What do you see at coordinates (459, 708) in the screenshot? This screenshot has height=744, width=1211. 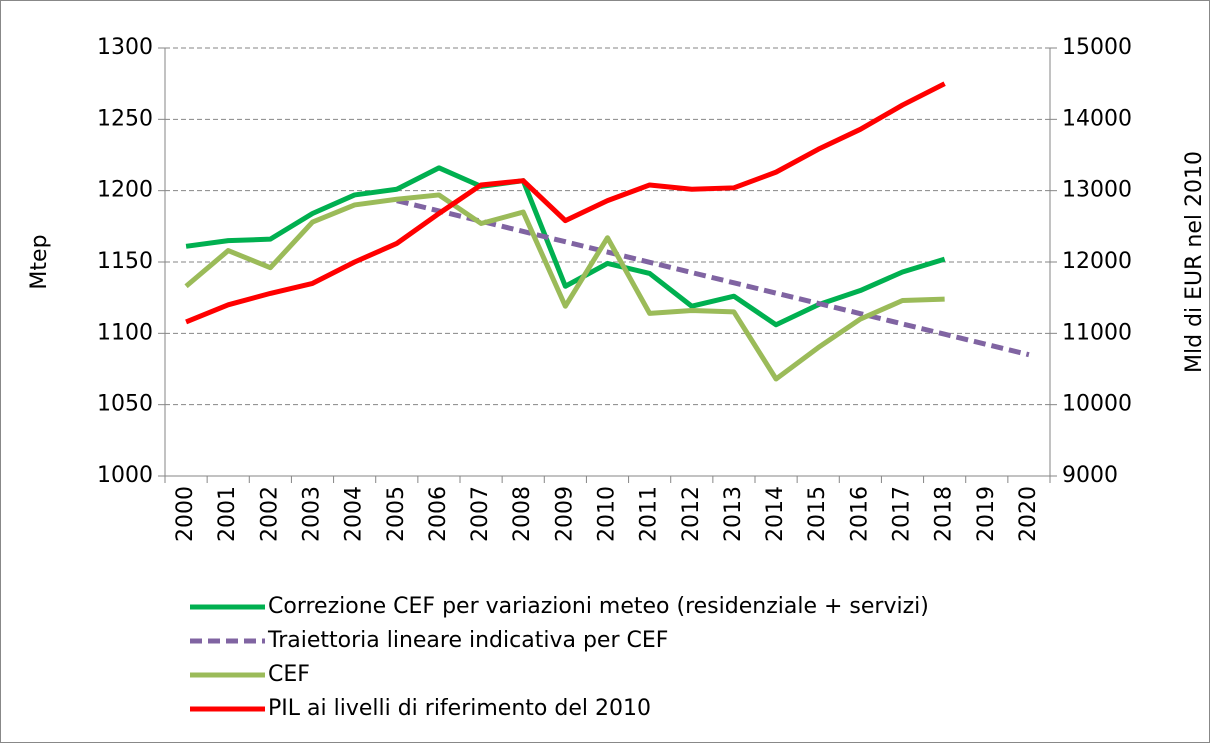 I see `legend-label: PIL ai livelli di riferimento del 2010` at bounding box center [459, 708].